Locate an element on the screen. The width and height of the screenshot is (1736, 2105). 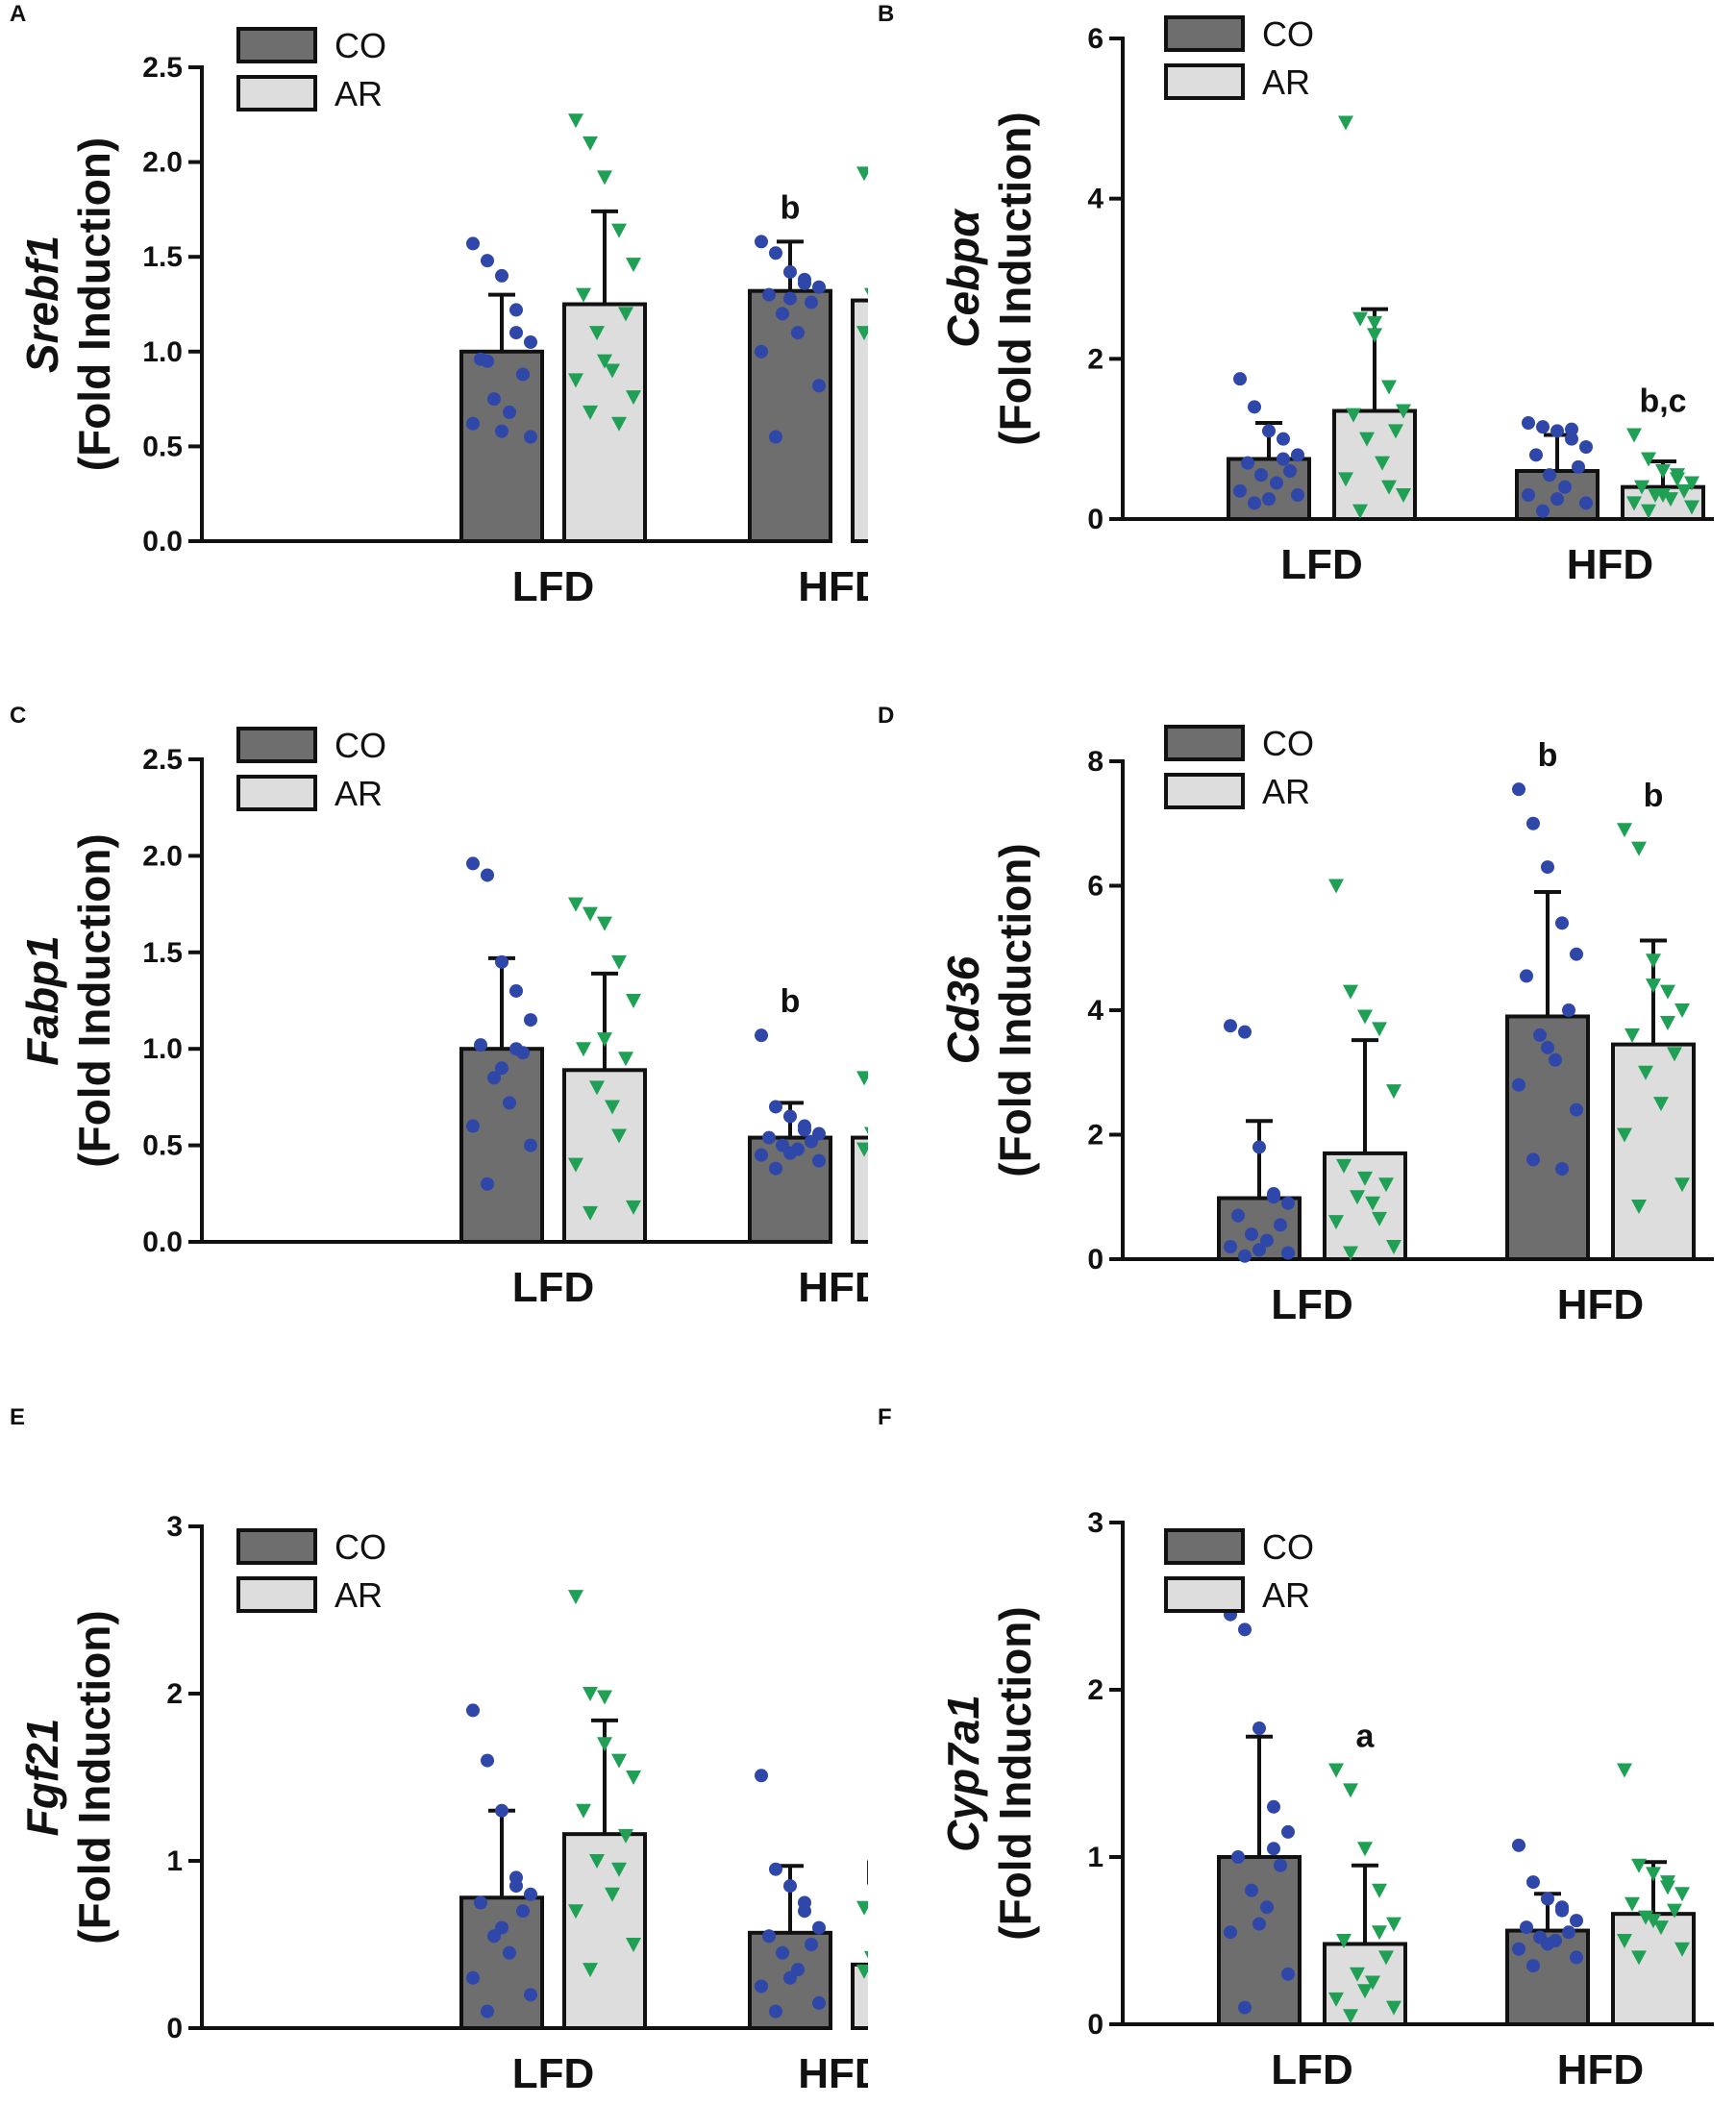
bar-co-lfd is located at coordinates (502, 1963).